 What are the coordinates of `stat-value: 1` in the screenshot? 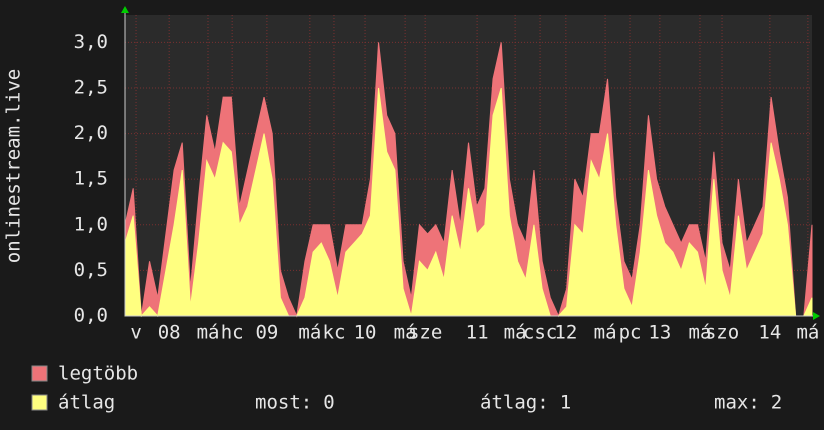 It's located at (565, 403).